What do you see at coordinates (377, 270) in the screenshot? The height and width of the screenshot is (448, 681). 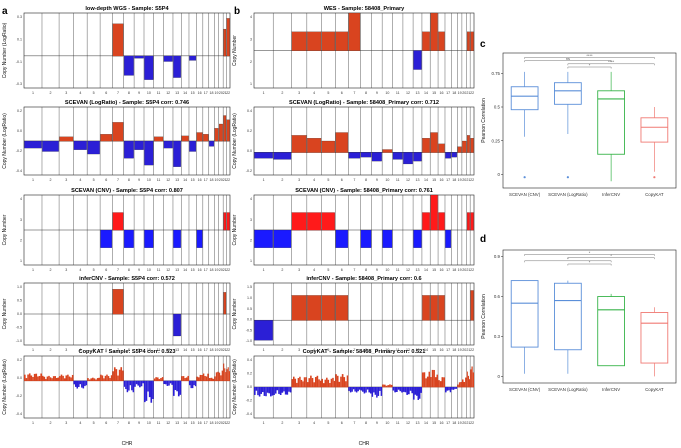 I see `x-tick-label: 9` at bounding box center [377, 270].